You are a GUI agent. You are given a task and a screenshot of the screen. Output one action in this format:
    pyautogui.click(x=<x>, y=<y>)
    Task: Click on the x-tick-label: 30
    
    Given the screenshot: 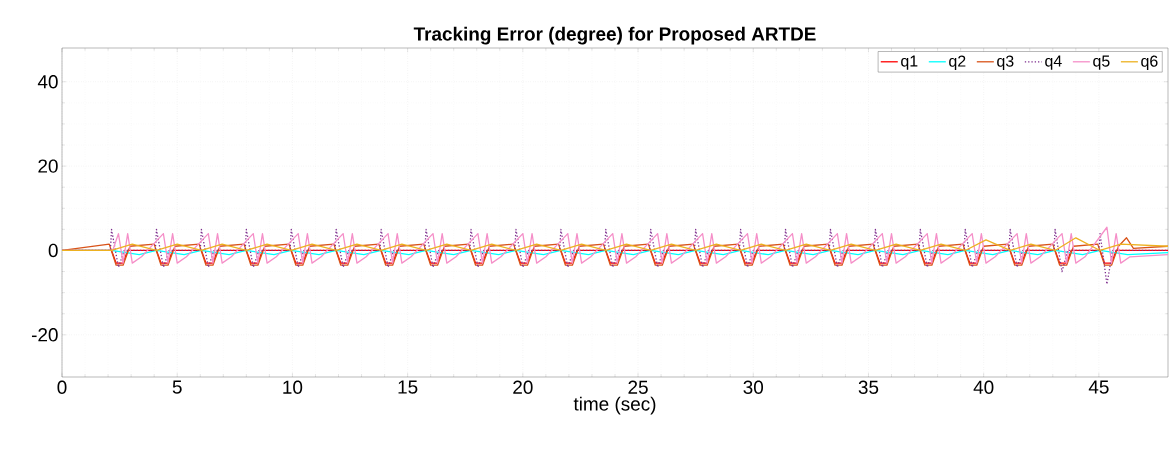 What is the action you would take?
    pyautogui.click(x=753, y=387)
    